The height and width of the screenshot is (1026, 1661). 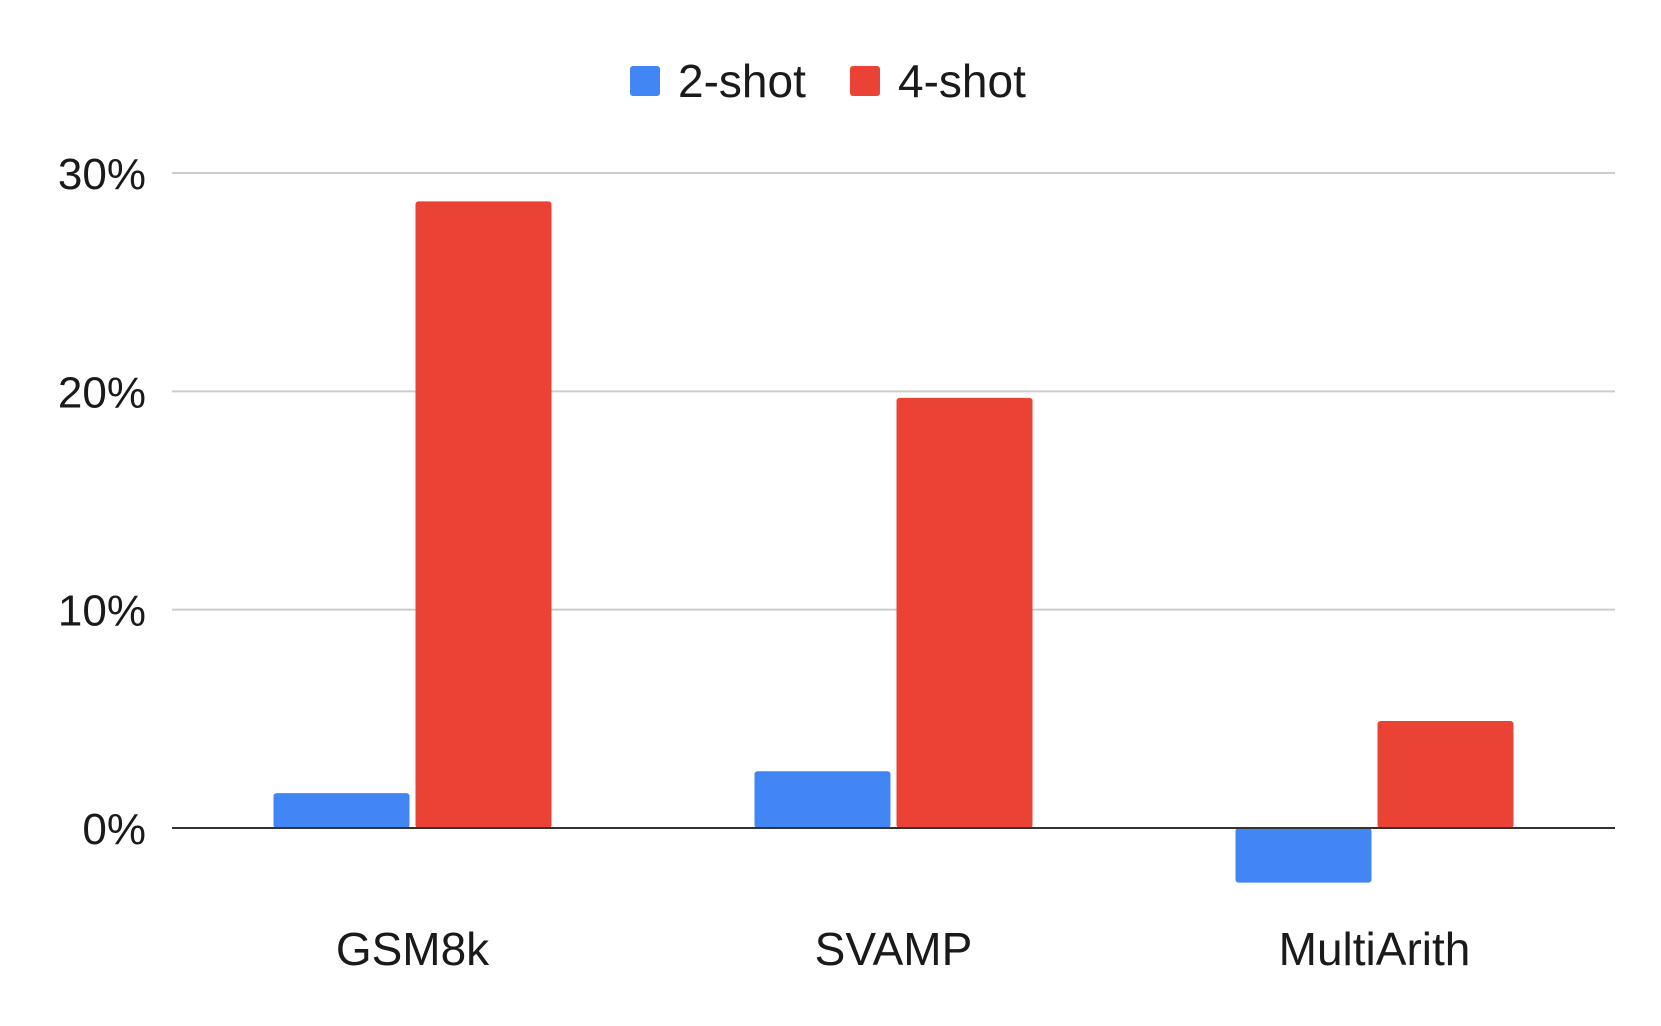 What do you see at coordinates (483, 515) in the screenshot?
I see `bar-4-shot-gsm8k` at bounding box center [483, 515].